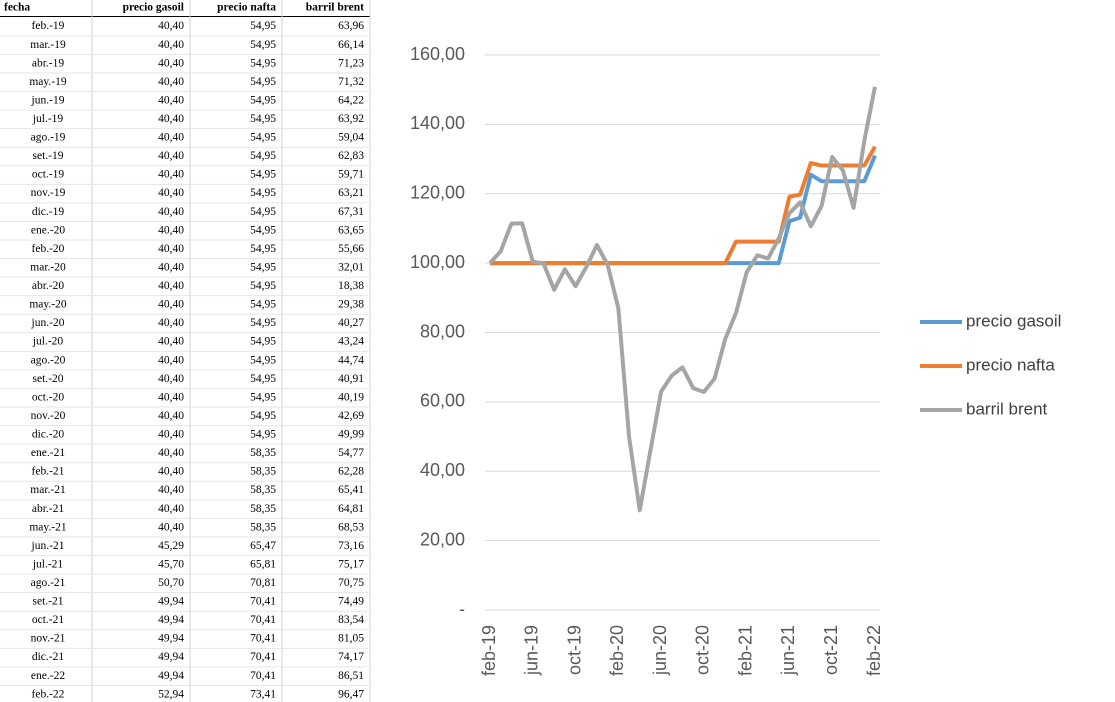 Image resolution: width=1115 pixels, height=702 pixels. I want to click on x-tick-label: oct-21, so click(831, 650).